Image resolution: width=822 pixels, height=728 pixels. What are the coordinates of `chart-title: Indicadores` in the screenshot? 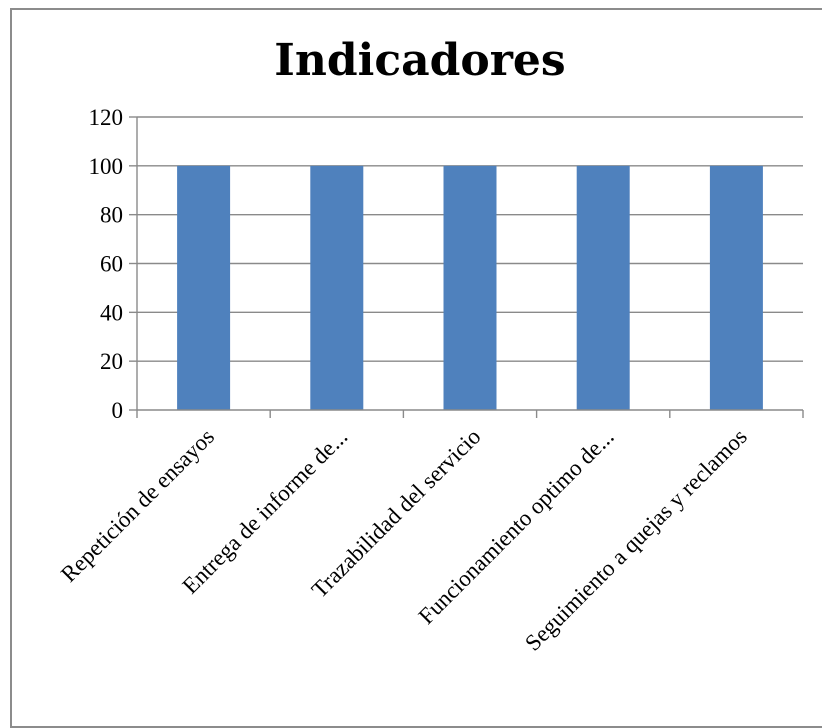 It's located at (419, 60).